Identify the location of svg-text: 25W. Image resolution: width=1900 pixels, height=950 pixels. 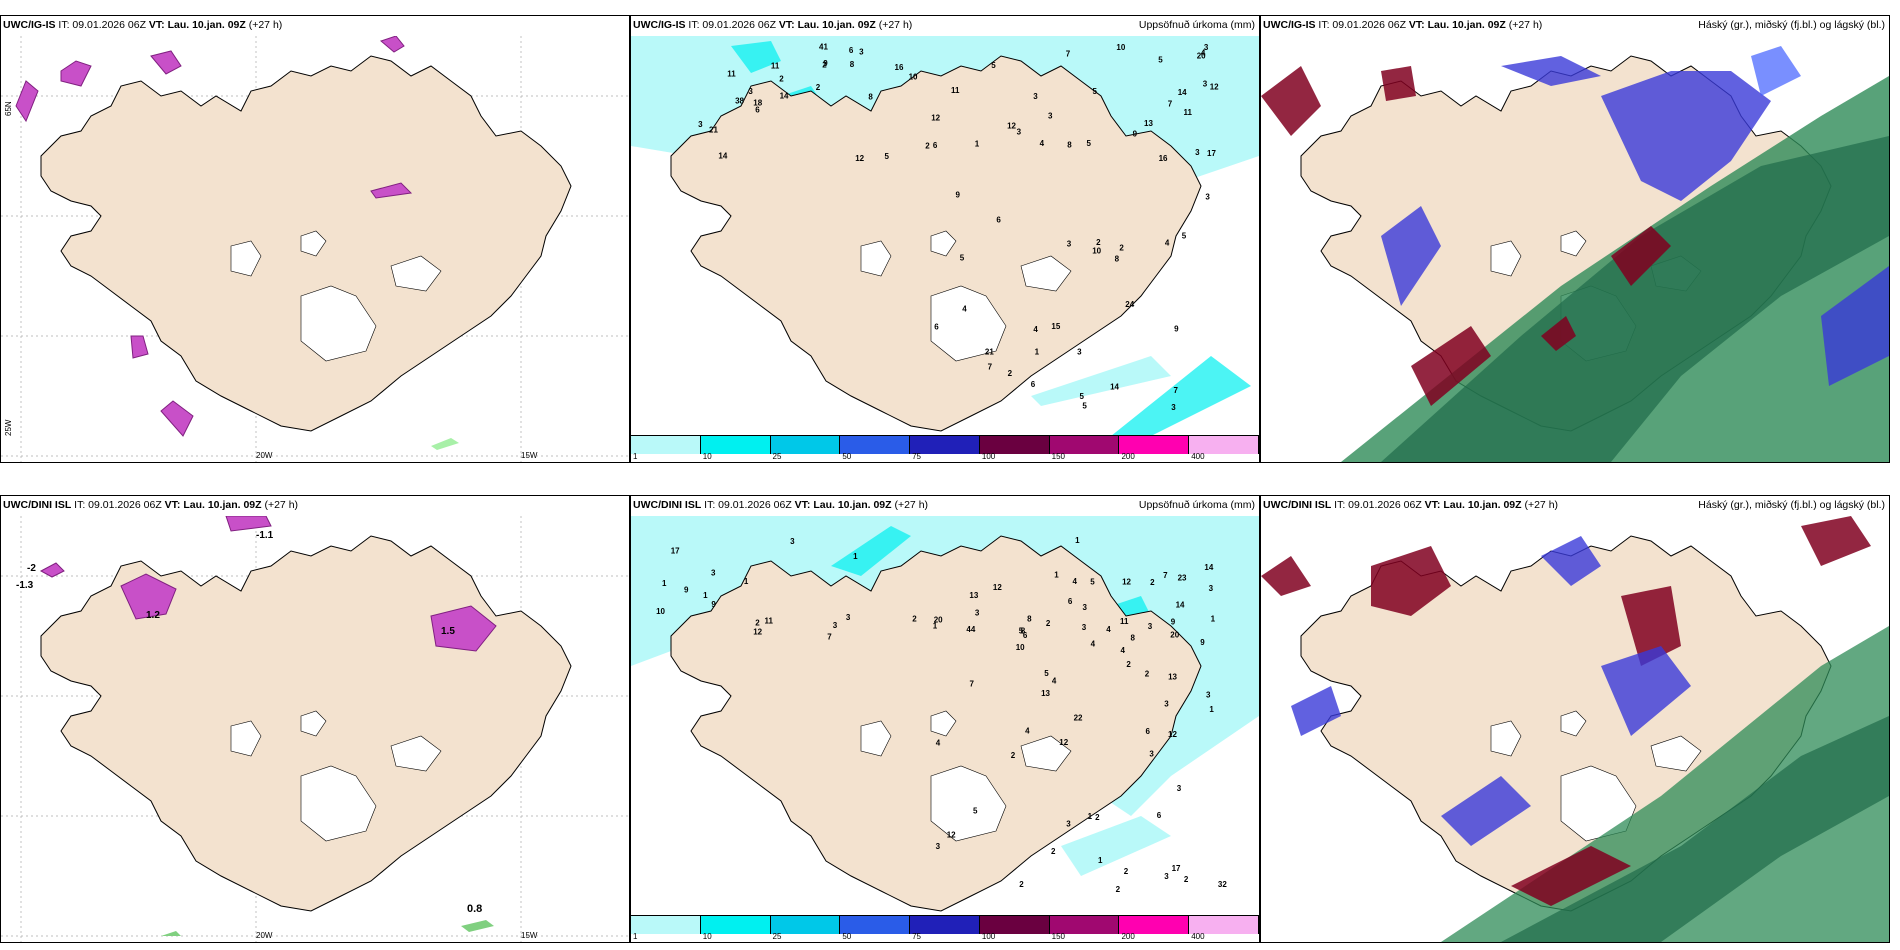
(8, 427).